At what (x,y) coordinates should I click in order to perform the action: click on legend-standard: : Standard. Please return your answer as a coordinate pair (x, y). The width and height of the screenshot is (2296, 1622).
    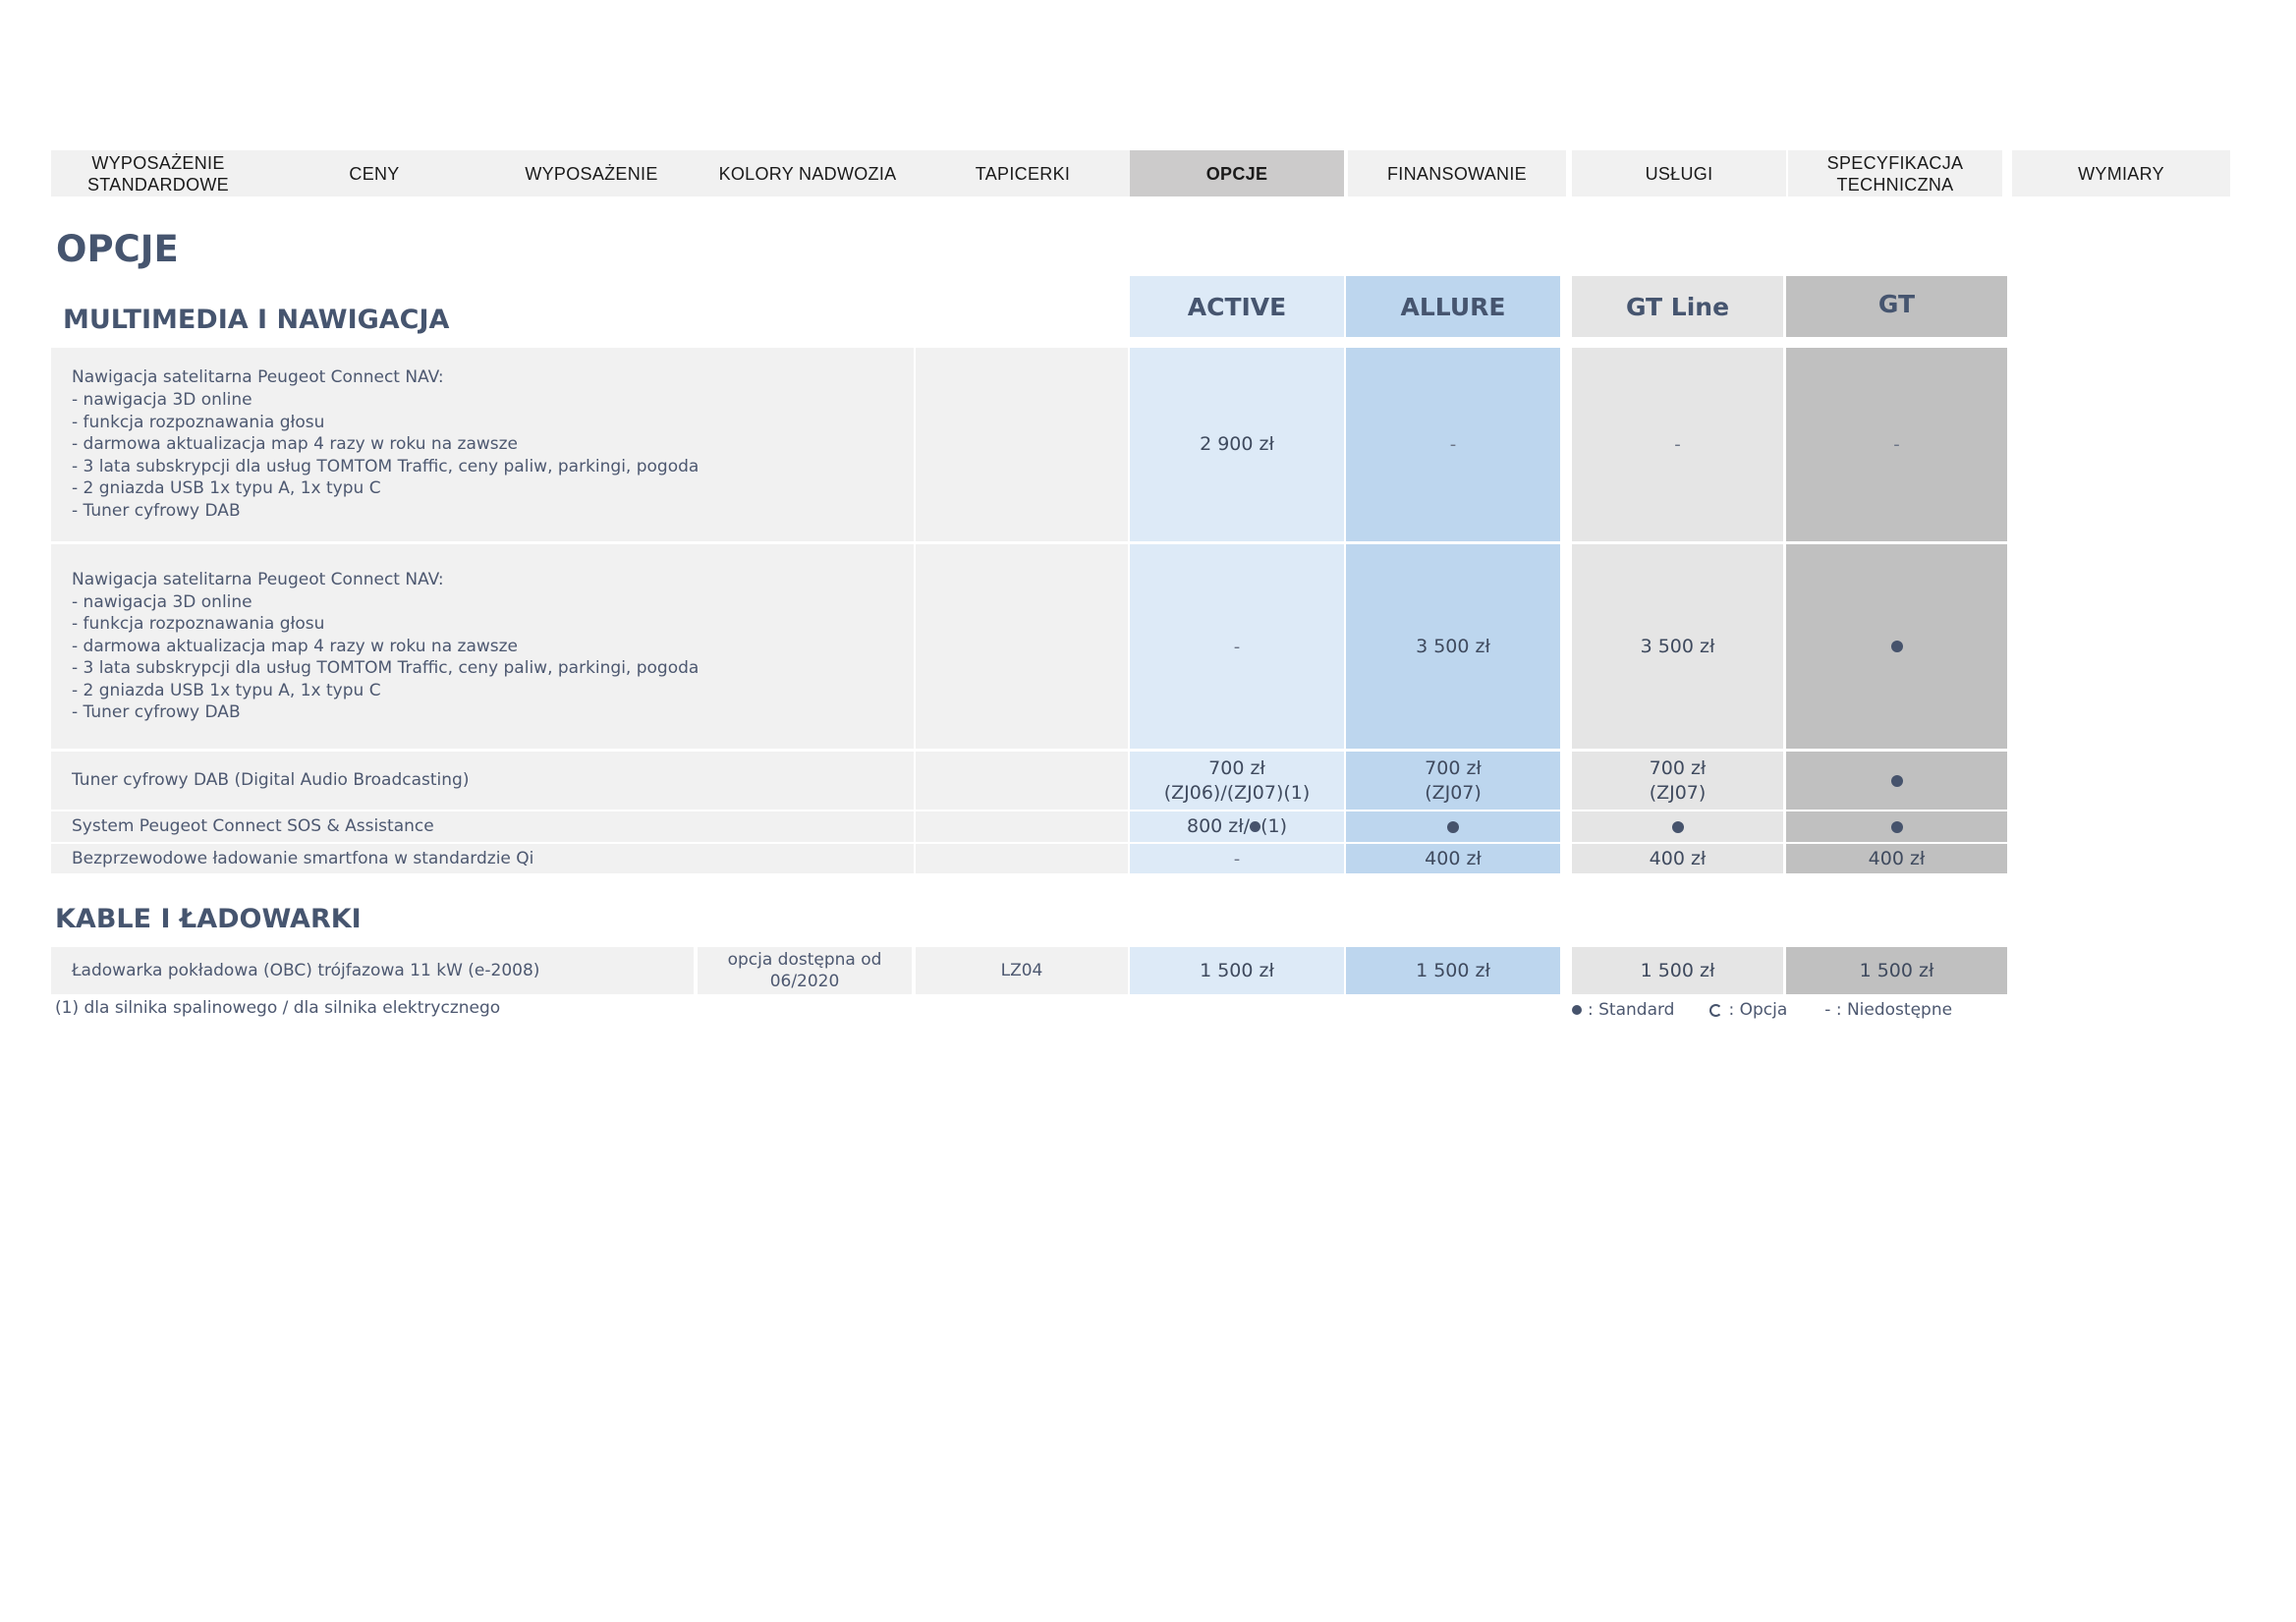
    Looking at the image, I should click on (1631, 1010).